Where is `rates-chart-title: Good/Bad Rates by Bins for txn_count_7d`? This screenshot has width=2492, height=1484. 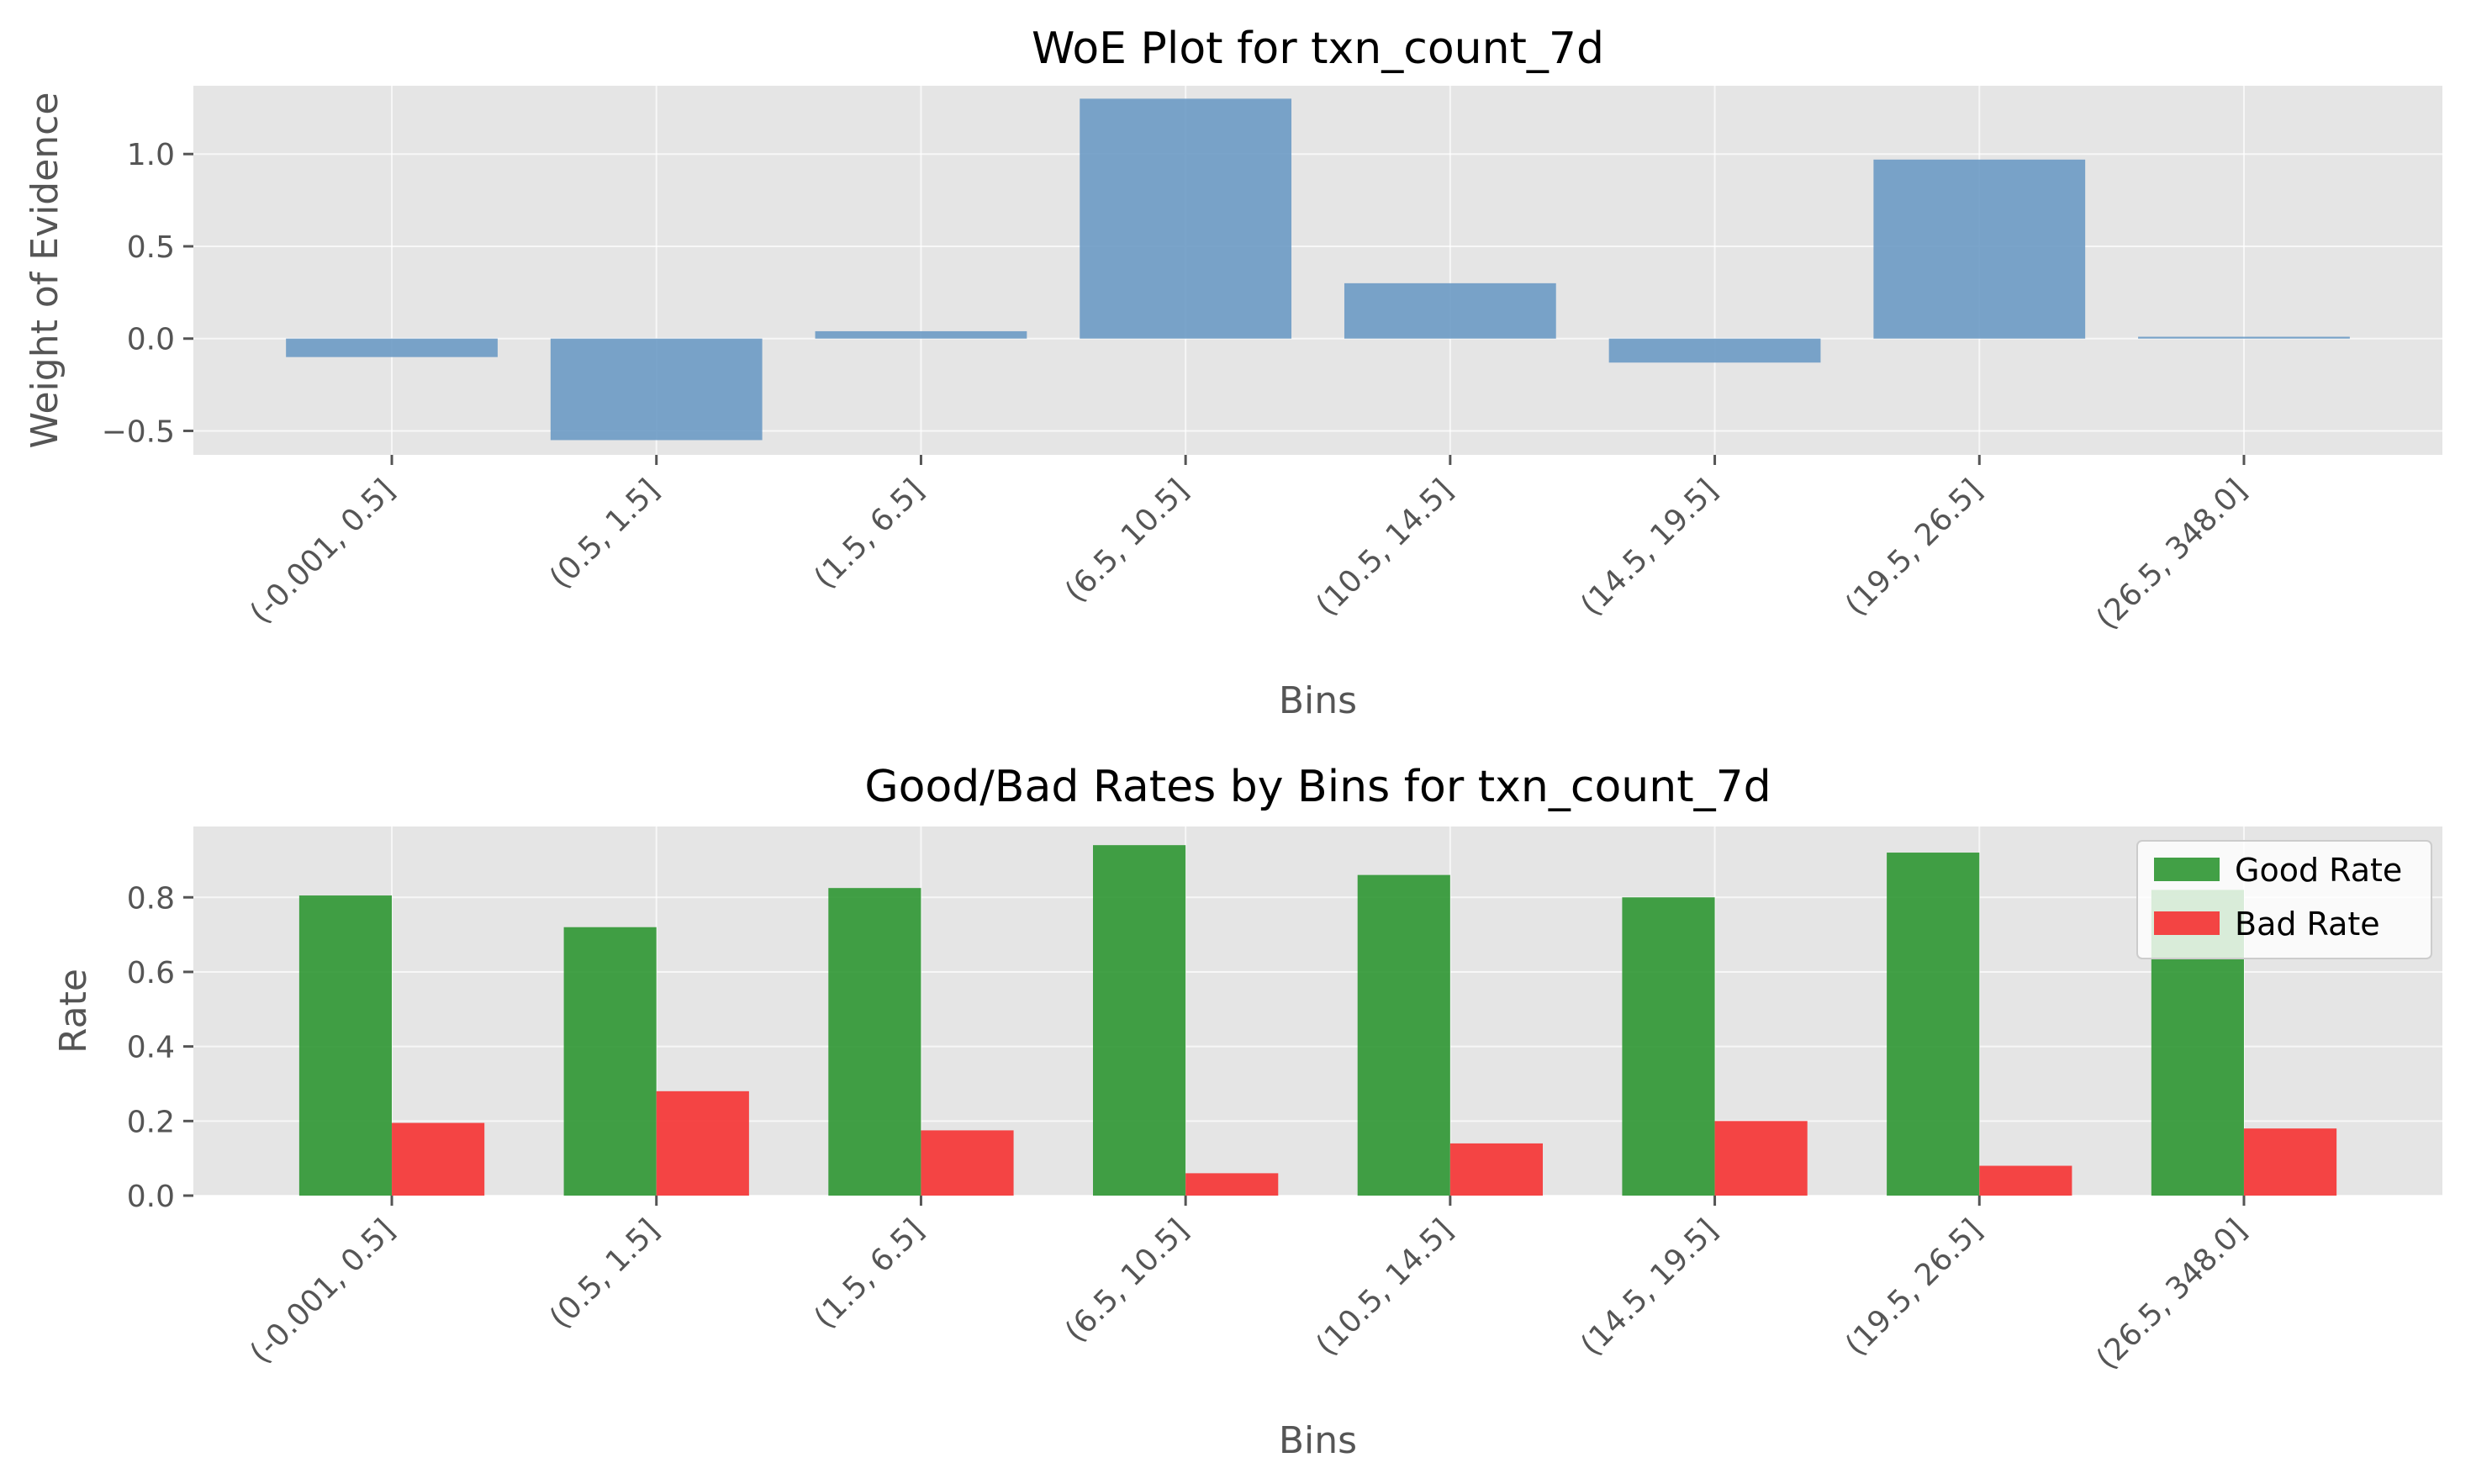
rates-chart-title: Good/Bad Rates by Bins for txn_count_7d is located at coordinates (1317, 787).